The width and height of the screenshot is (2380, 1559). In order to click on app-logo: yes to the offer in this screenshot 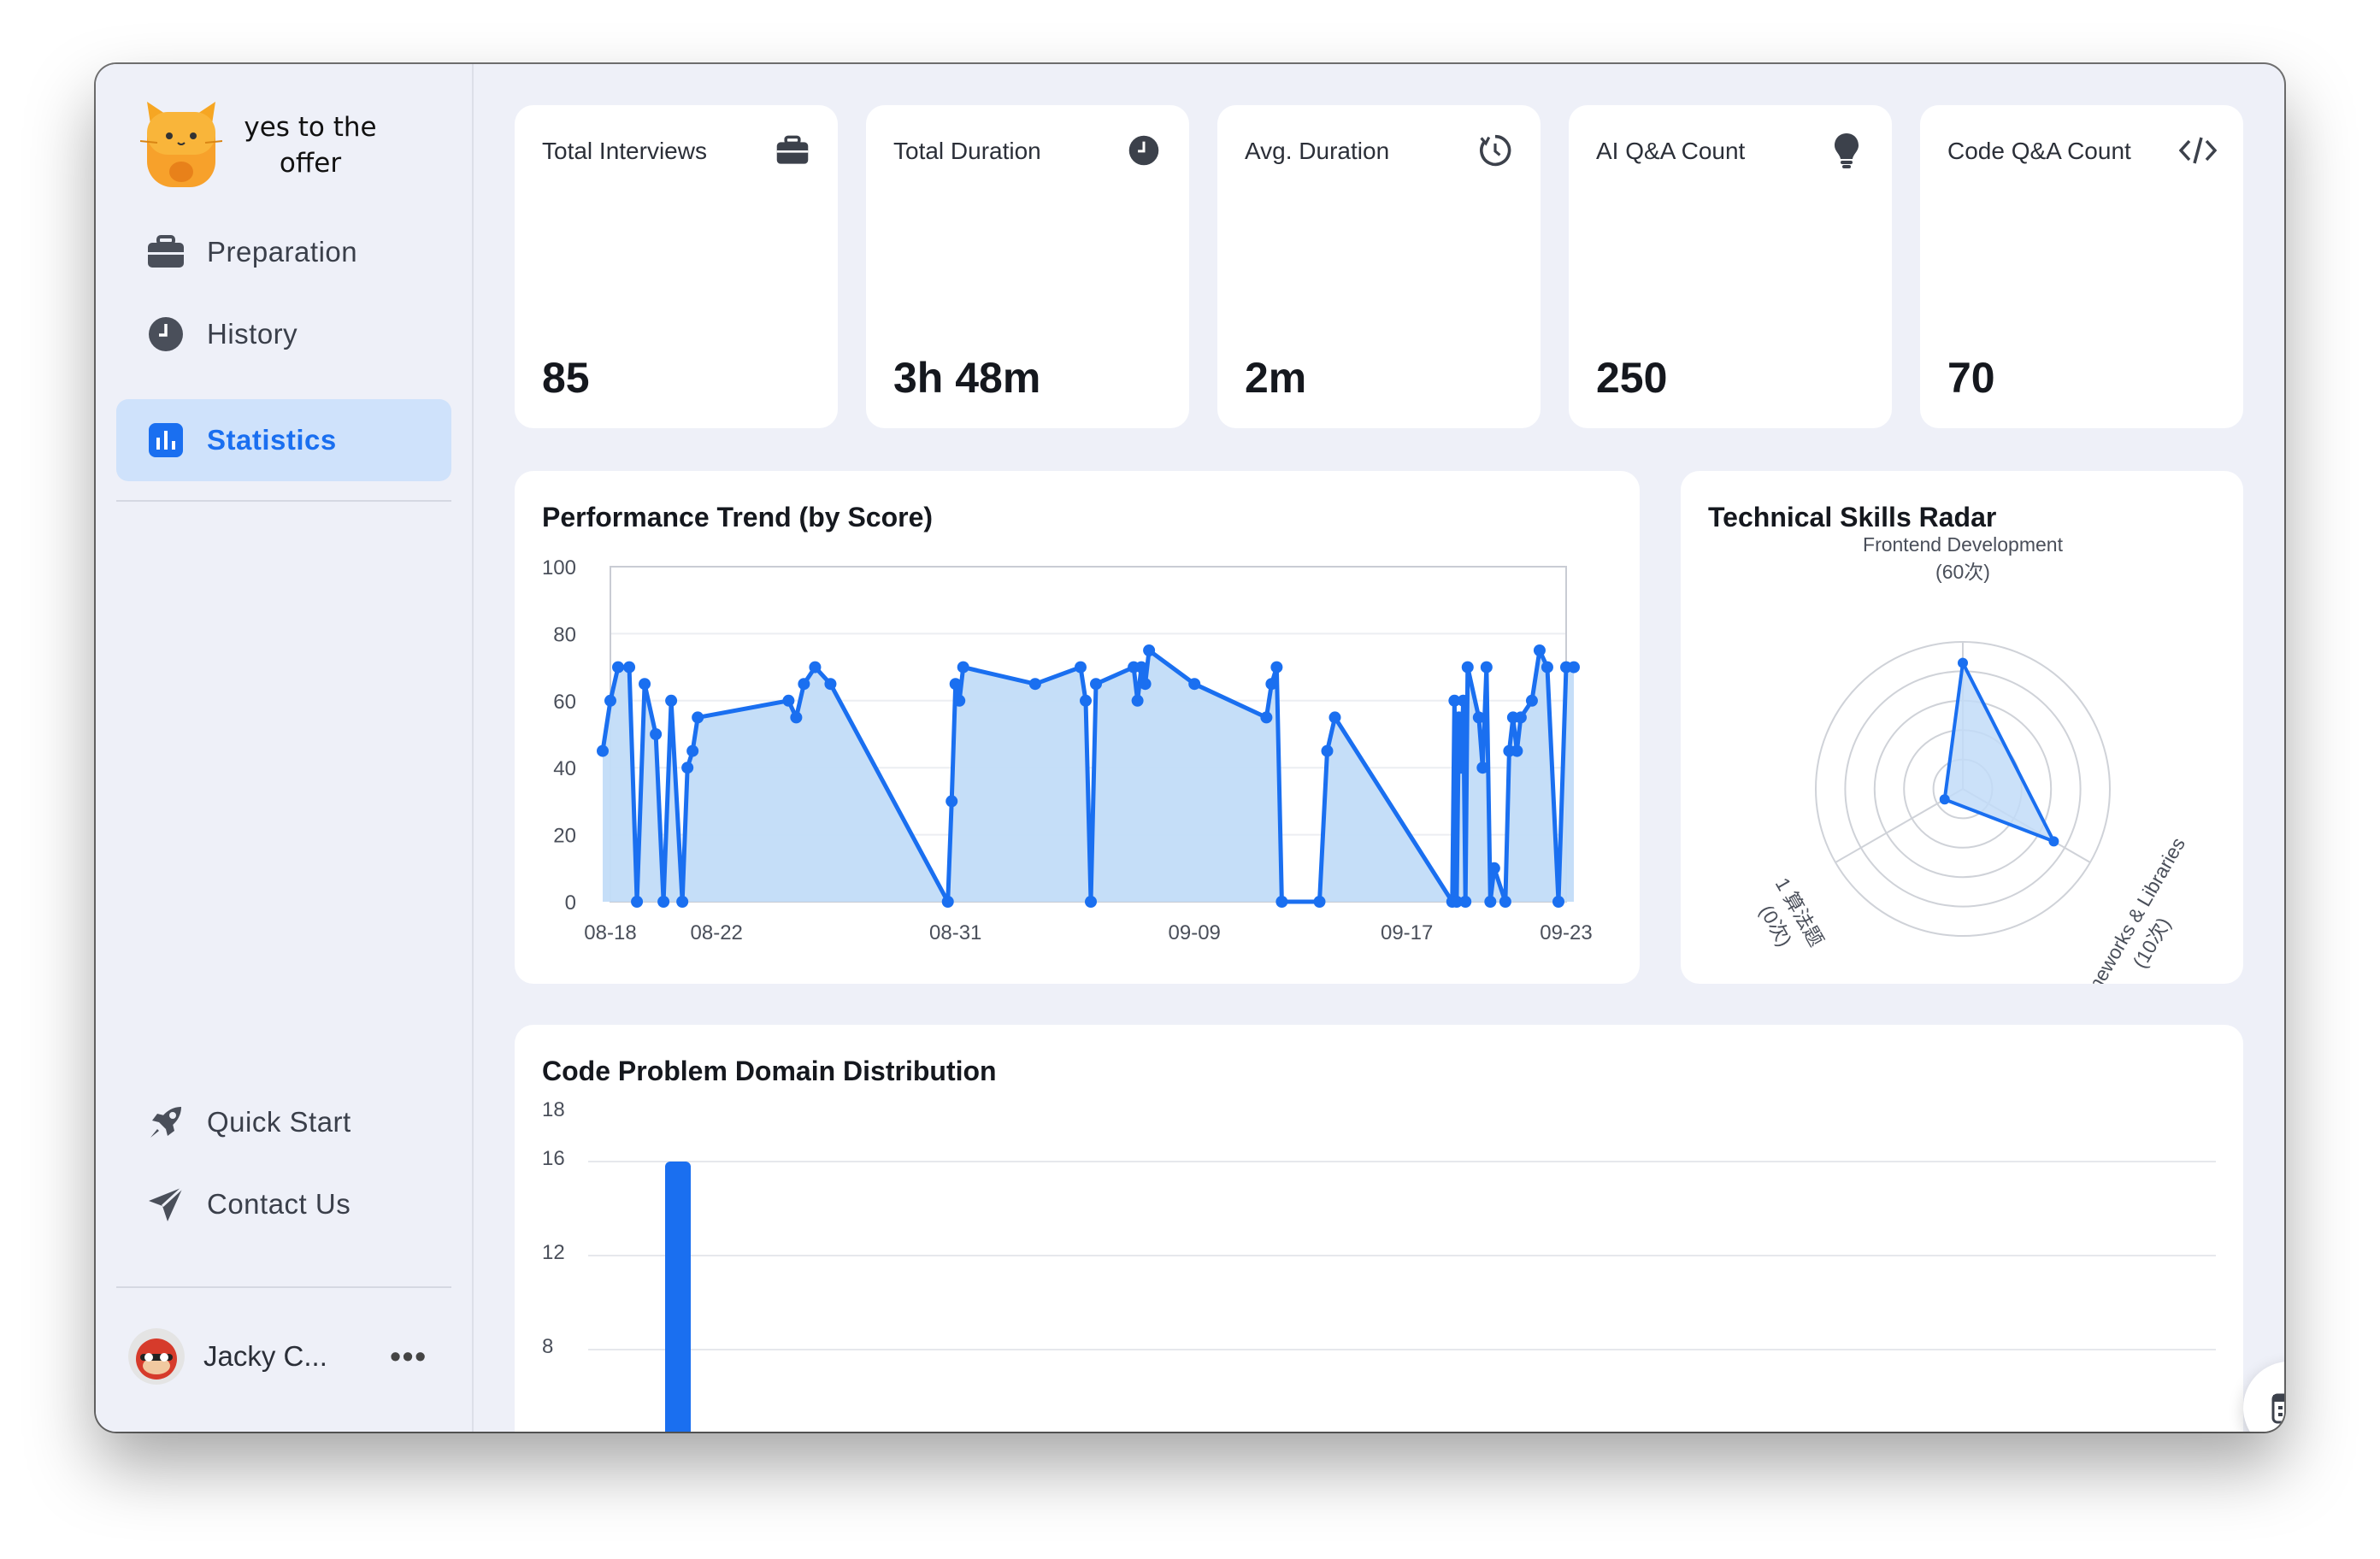, I will do `click(266, 145)`.